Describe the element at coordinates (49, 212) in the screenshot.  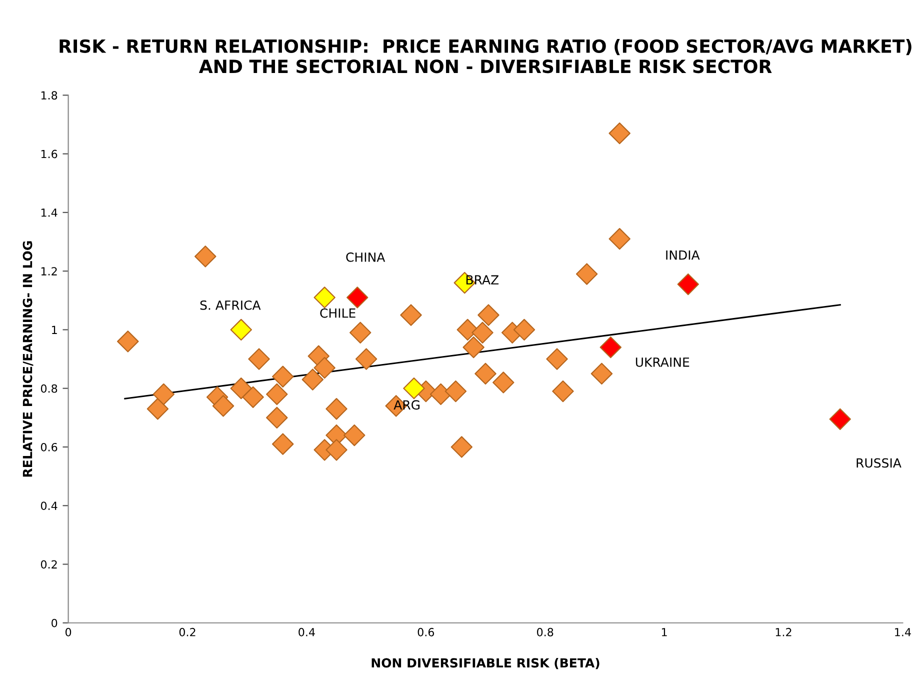
I see `y-tick-label: 1.4` at that location.